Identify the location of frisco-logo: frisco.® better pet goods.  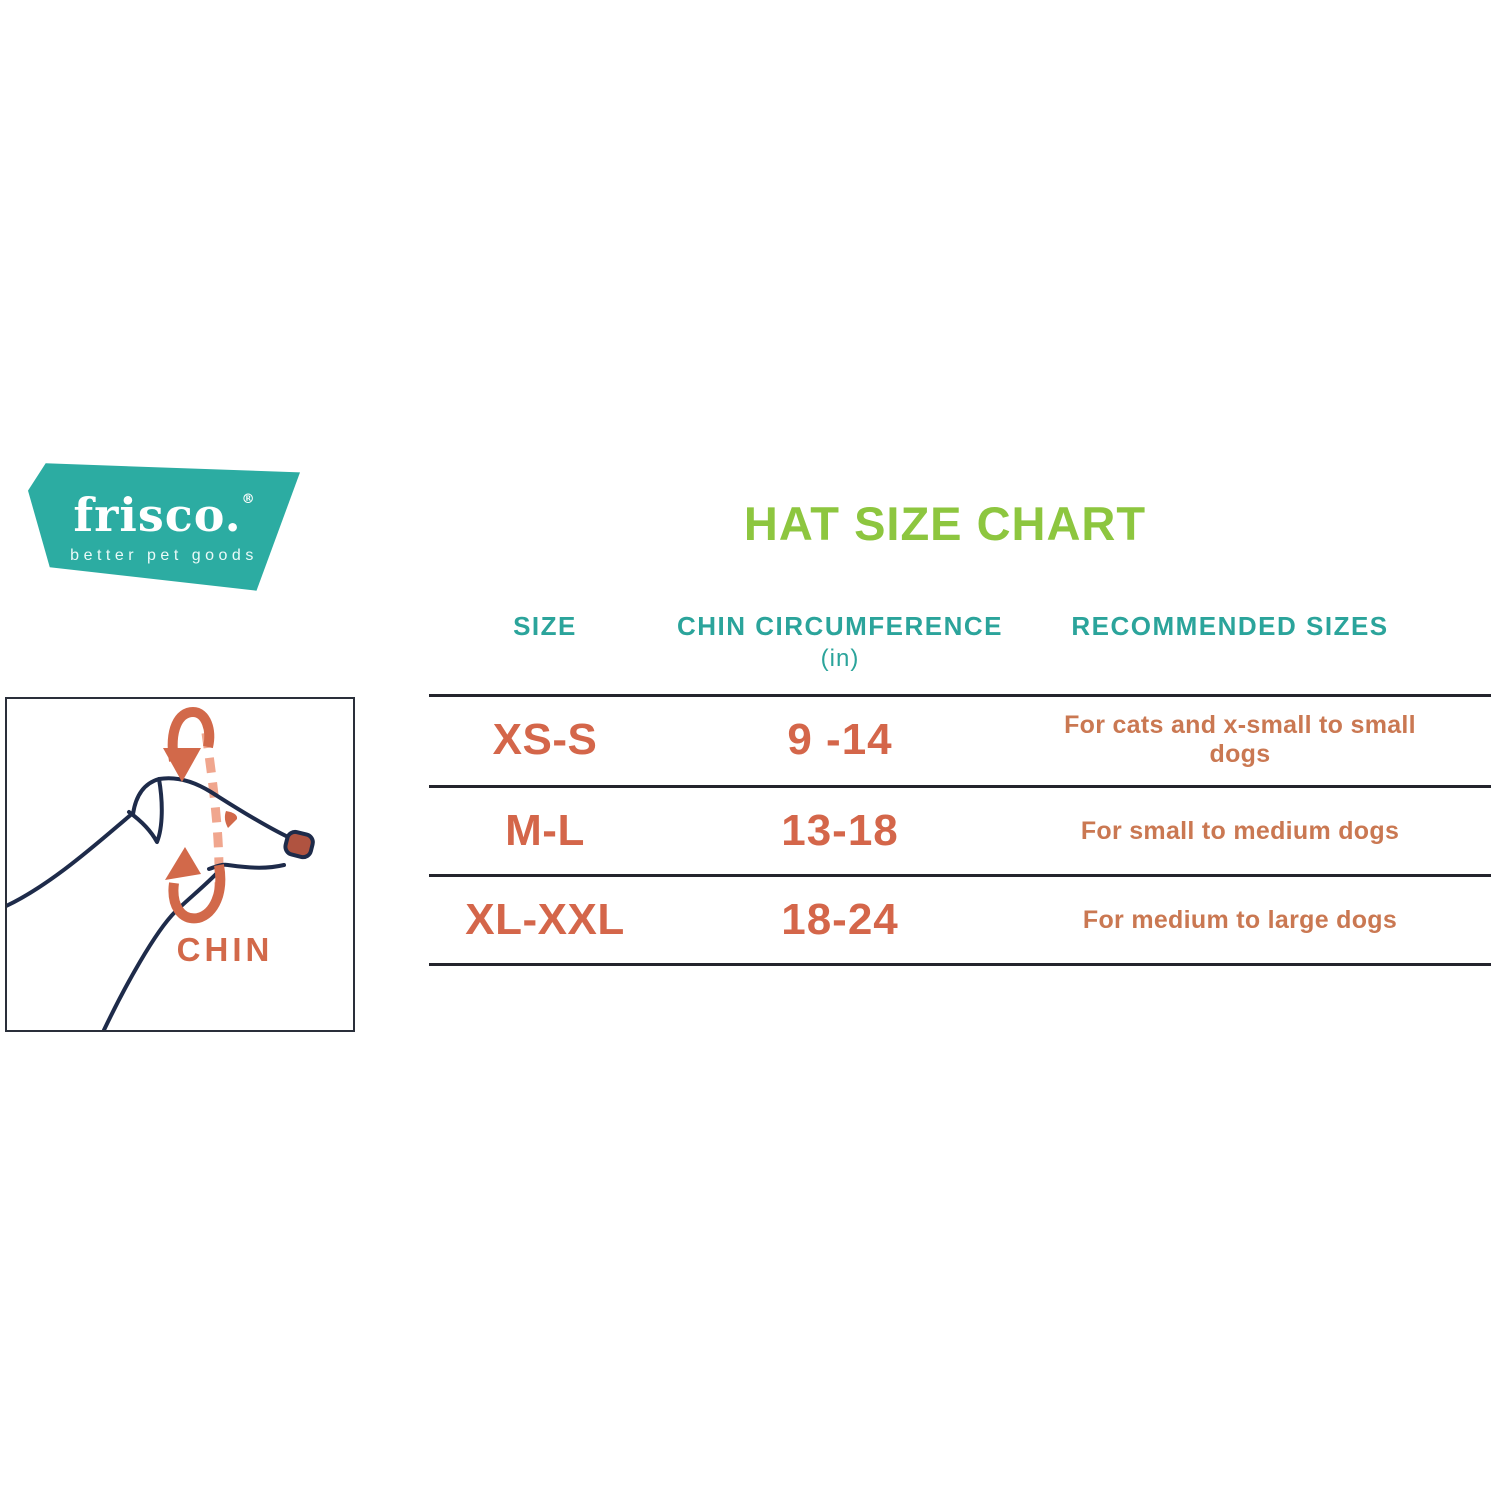
(164, 527).